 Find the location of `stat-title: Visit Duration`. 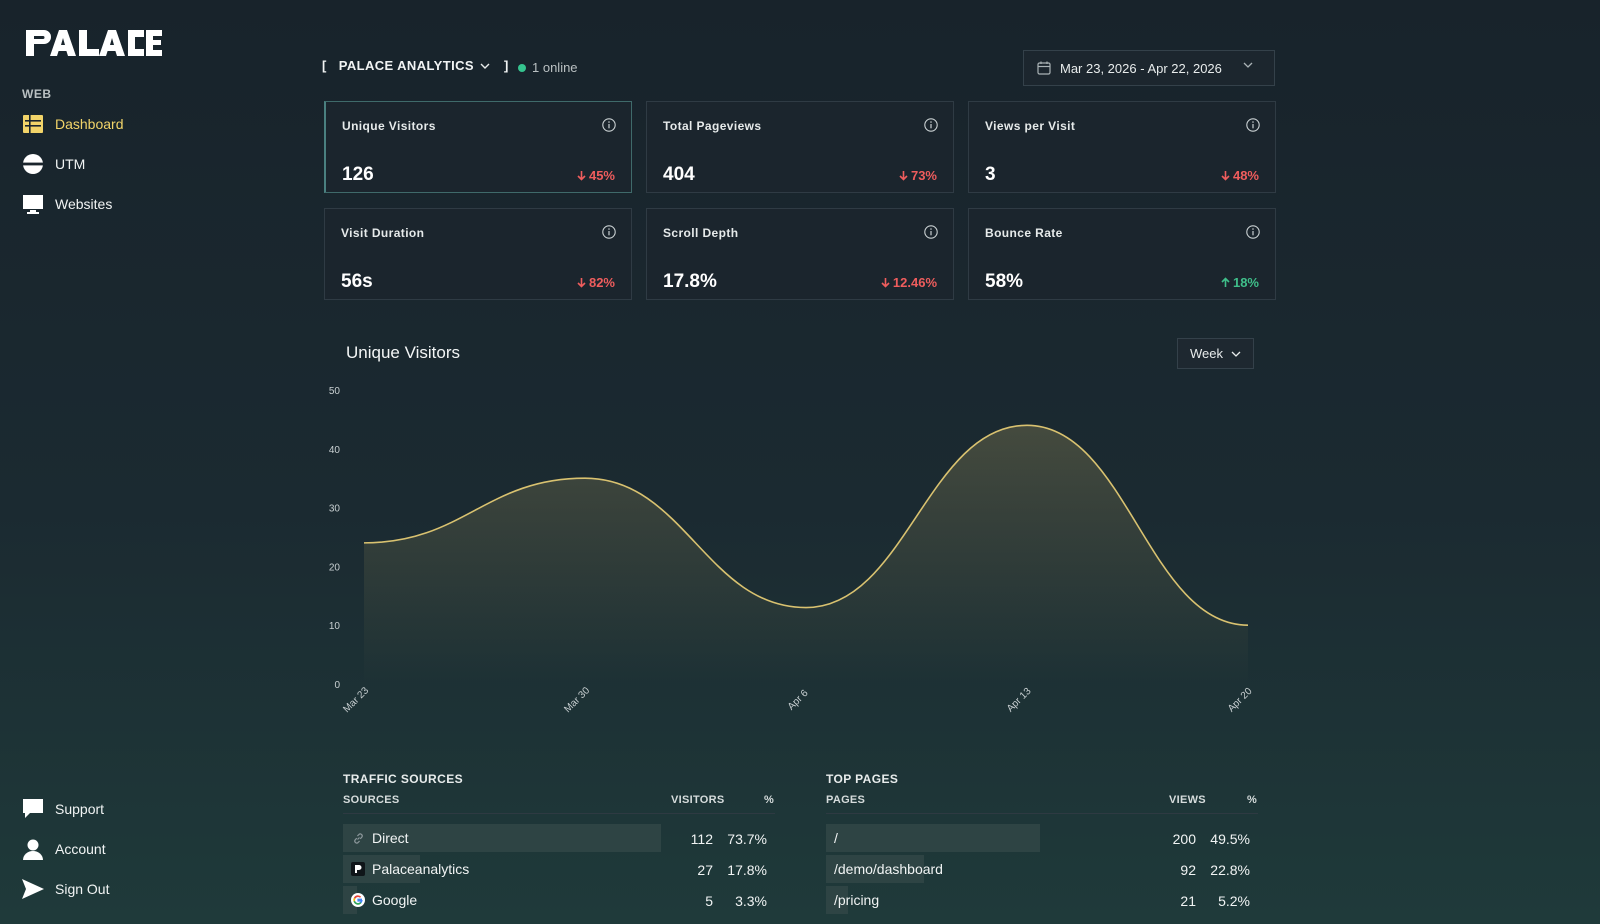

stat-title: Visit Duration is located at coordinates (383, 233).